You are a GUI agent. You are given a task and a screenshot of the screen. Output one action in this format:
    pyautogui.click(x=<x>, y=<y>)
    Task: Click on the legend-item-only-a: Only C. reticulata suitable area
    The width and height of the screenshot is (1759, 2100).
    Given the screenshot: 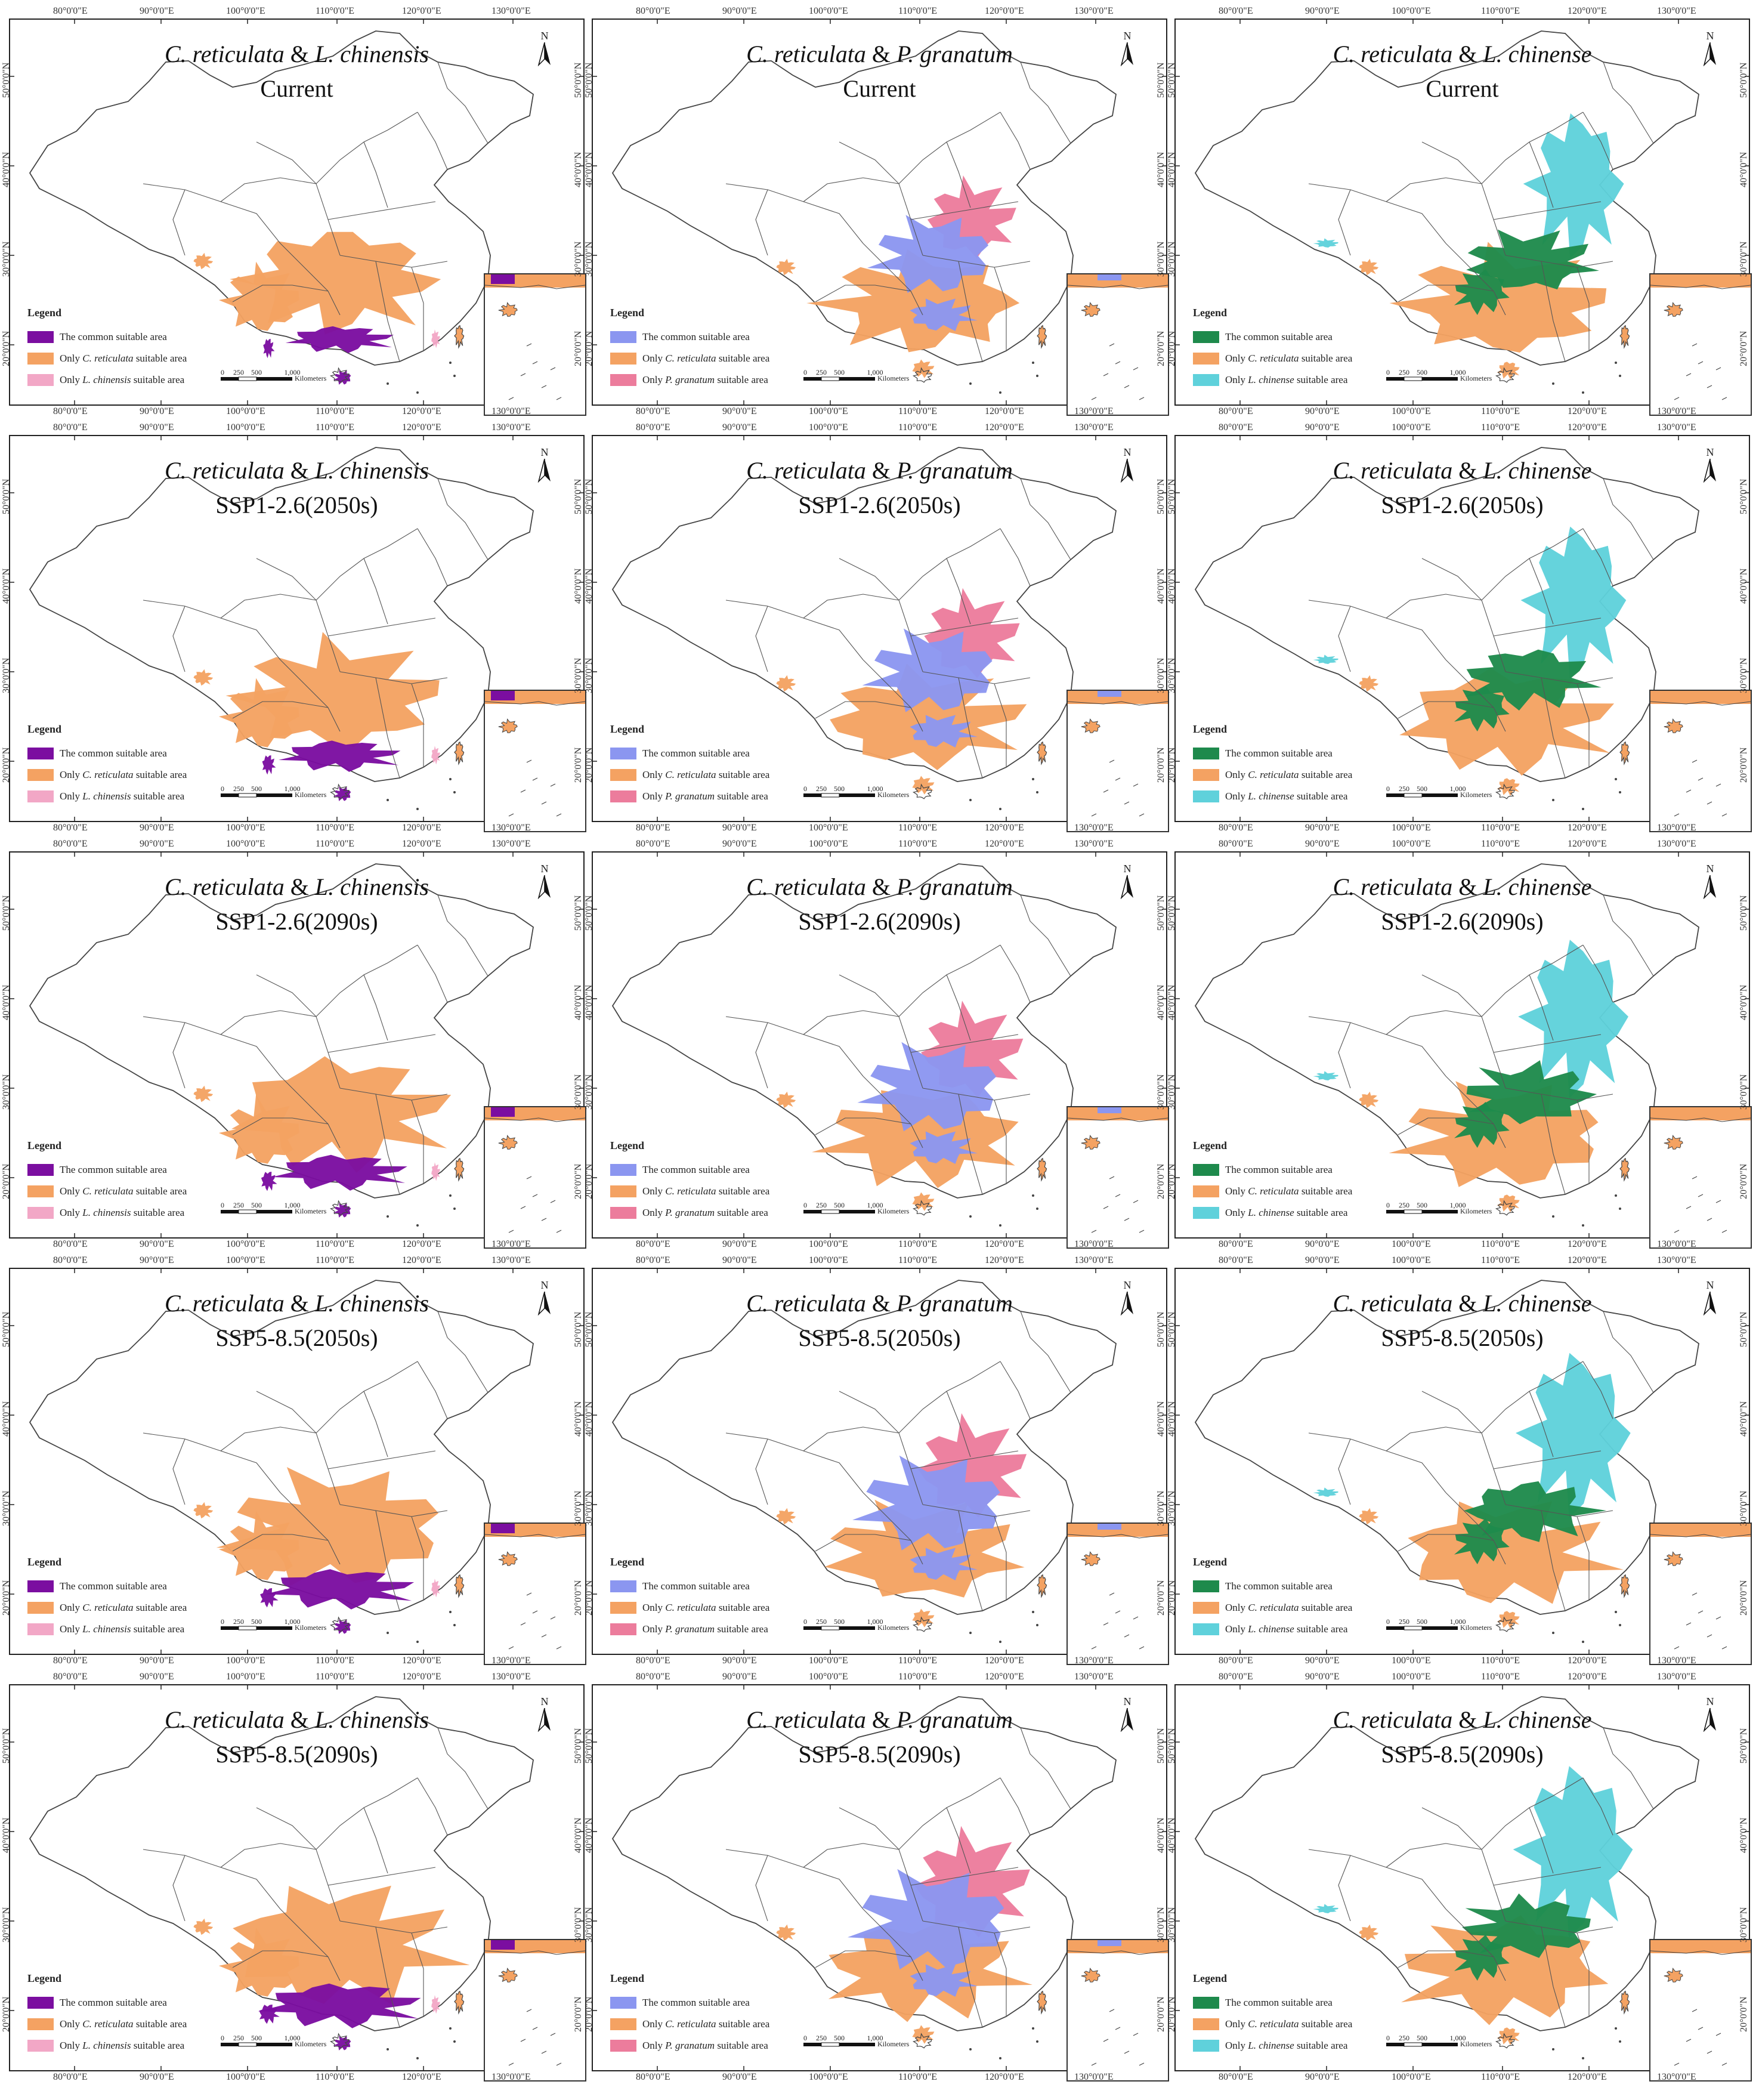 What is the action you would take?
    pyautogui.click(x=107, y=2024)
    